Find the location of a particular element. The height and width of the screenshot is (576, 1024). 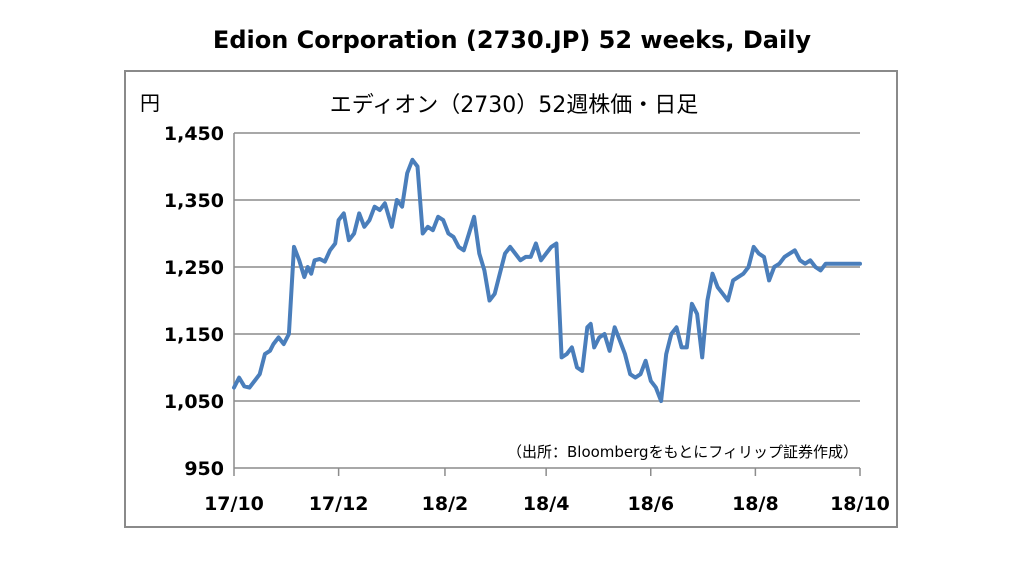

y-axis-unit: 円 is located at coordinates (150, 103).